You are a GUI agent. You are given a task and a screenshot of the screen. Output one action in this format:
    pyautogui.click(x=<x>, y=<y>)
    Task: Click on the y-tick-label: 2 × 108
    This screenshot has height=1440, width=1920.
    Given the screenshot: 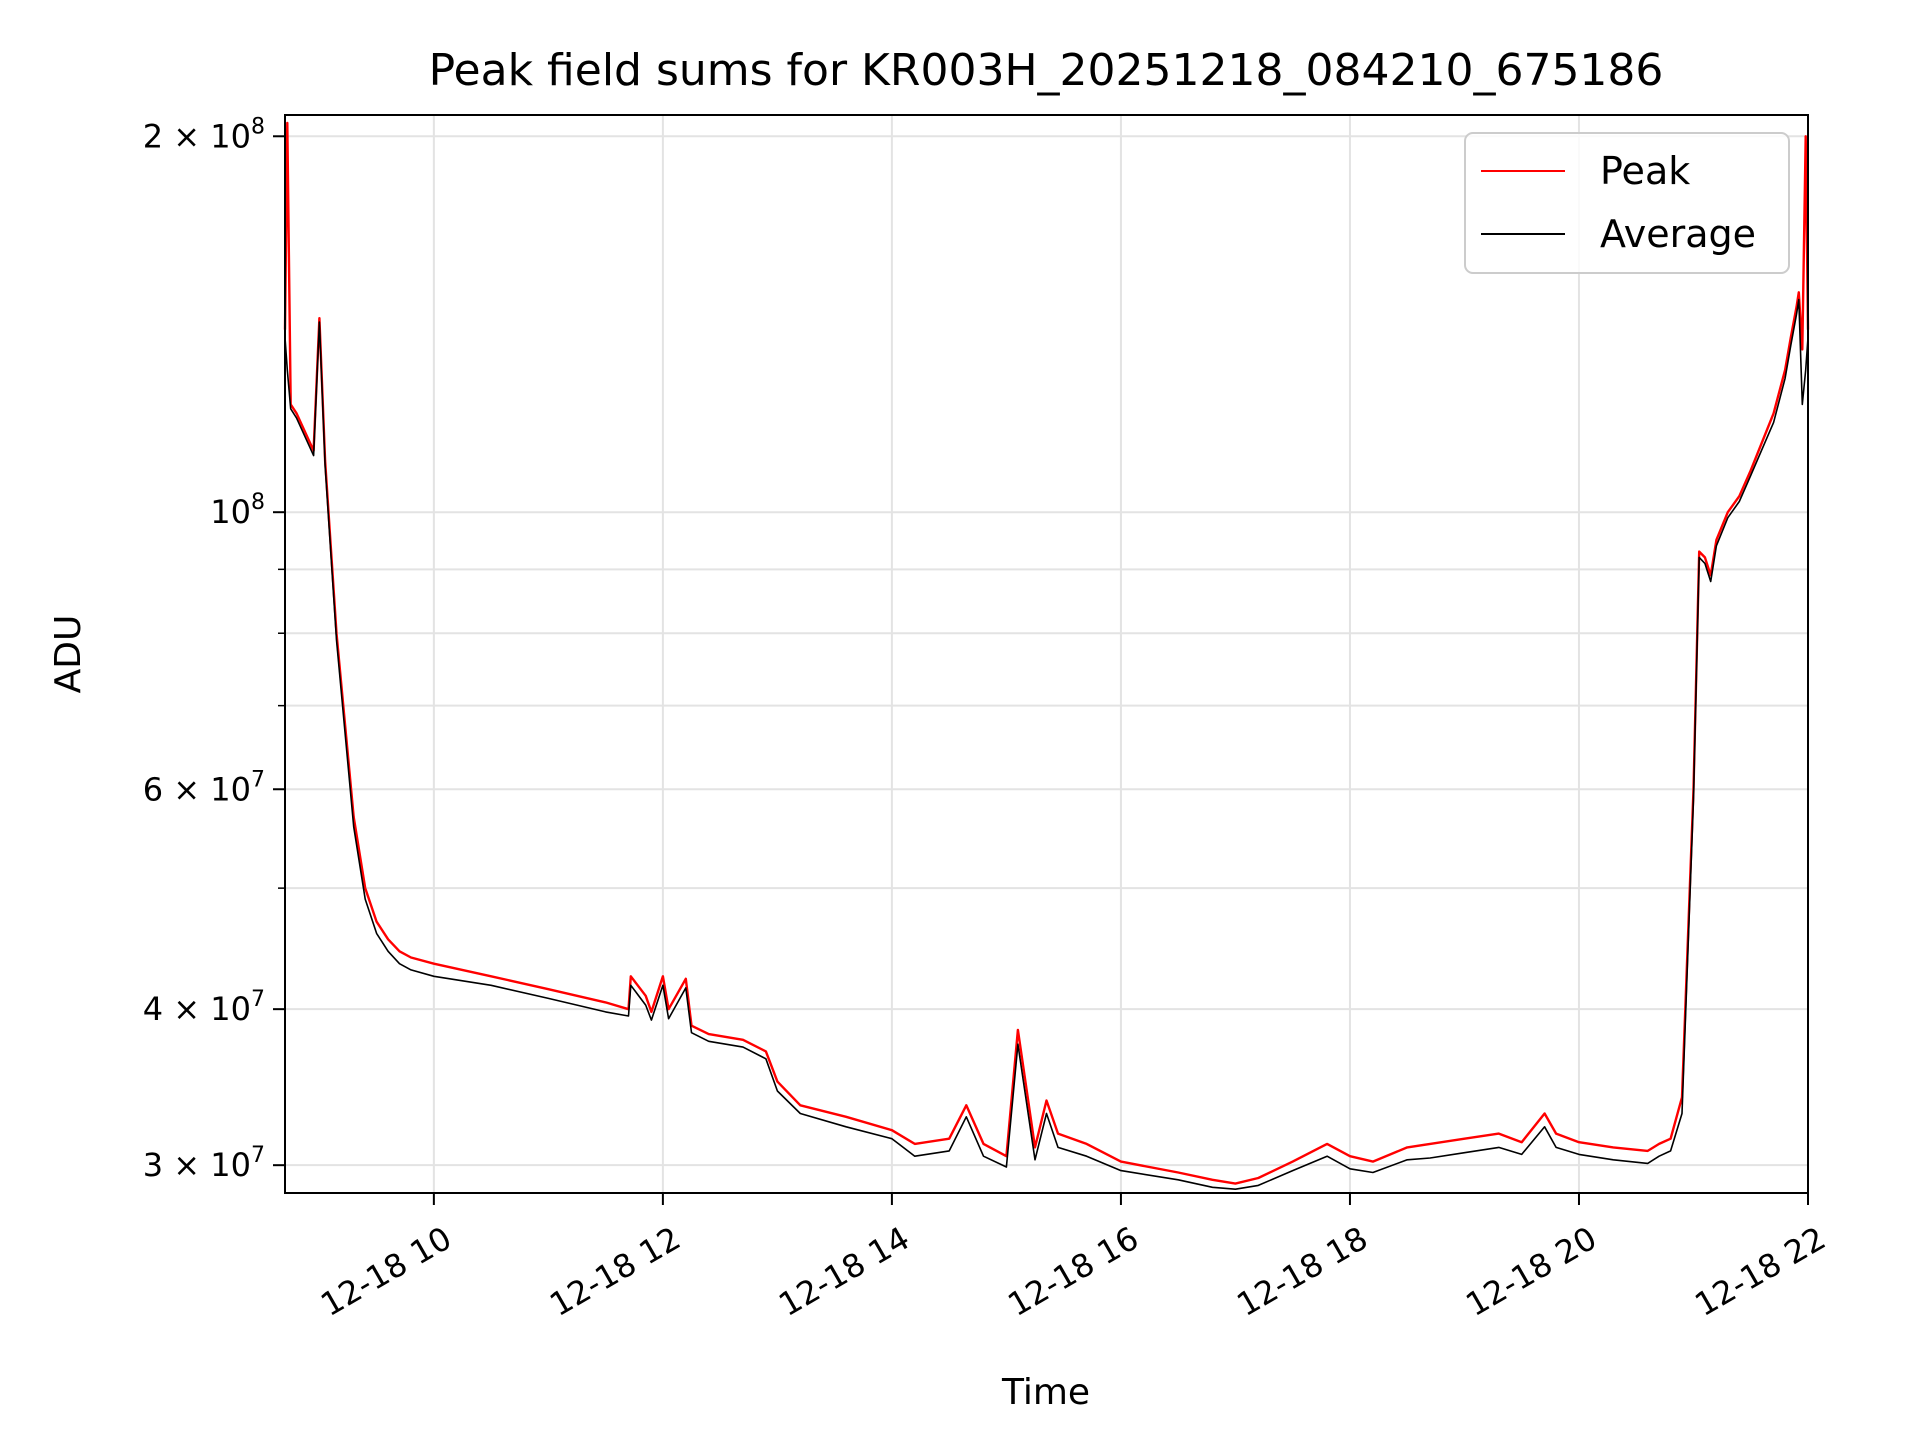 What is the action you would take?
    pyautogui.click(x=204, y=134)
    